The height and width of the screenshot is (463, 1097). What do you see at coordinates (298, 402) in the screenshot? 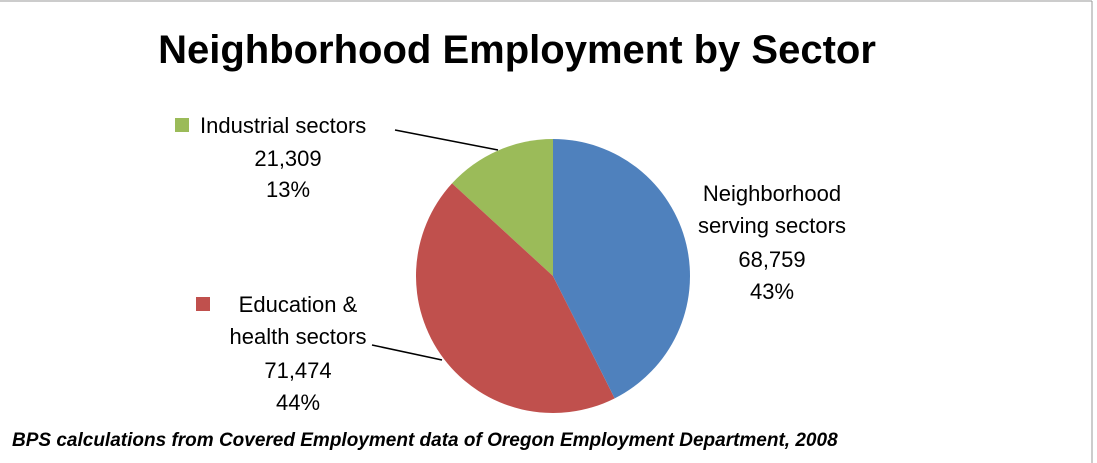
I see `slice-percent: 44%` at bounding box center [298, 402].